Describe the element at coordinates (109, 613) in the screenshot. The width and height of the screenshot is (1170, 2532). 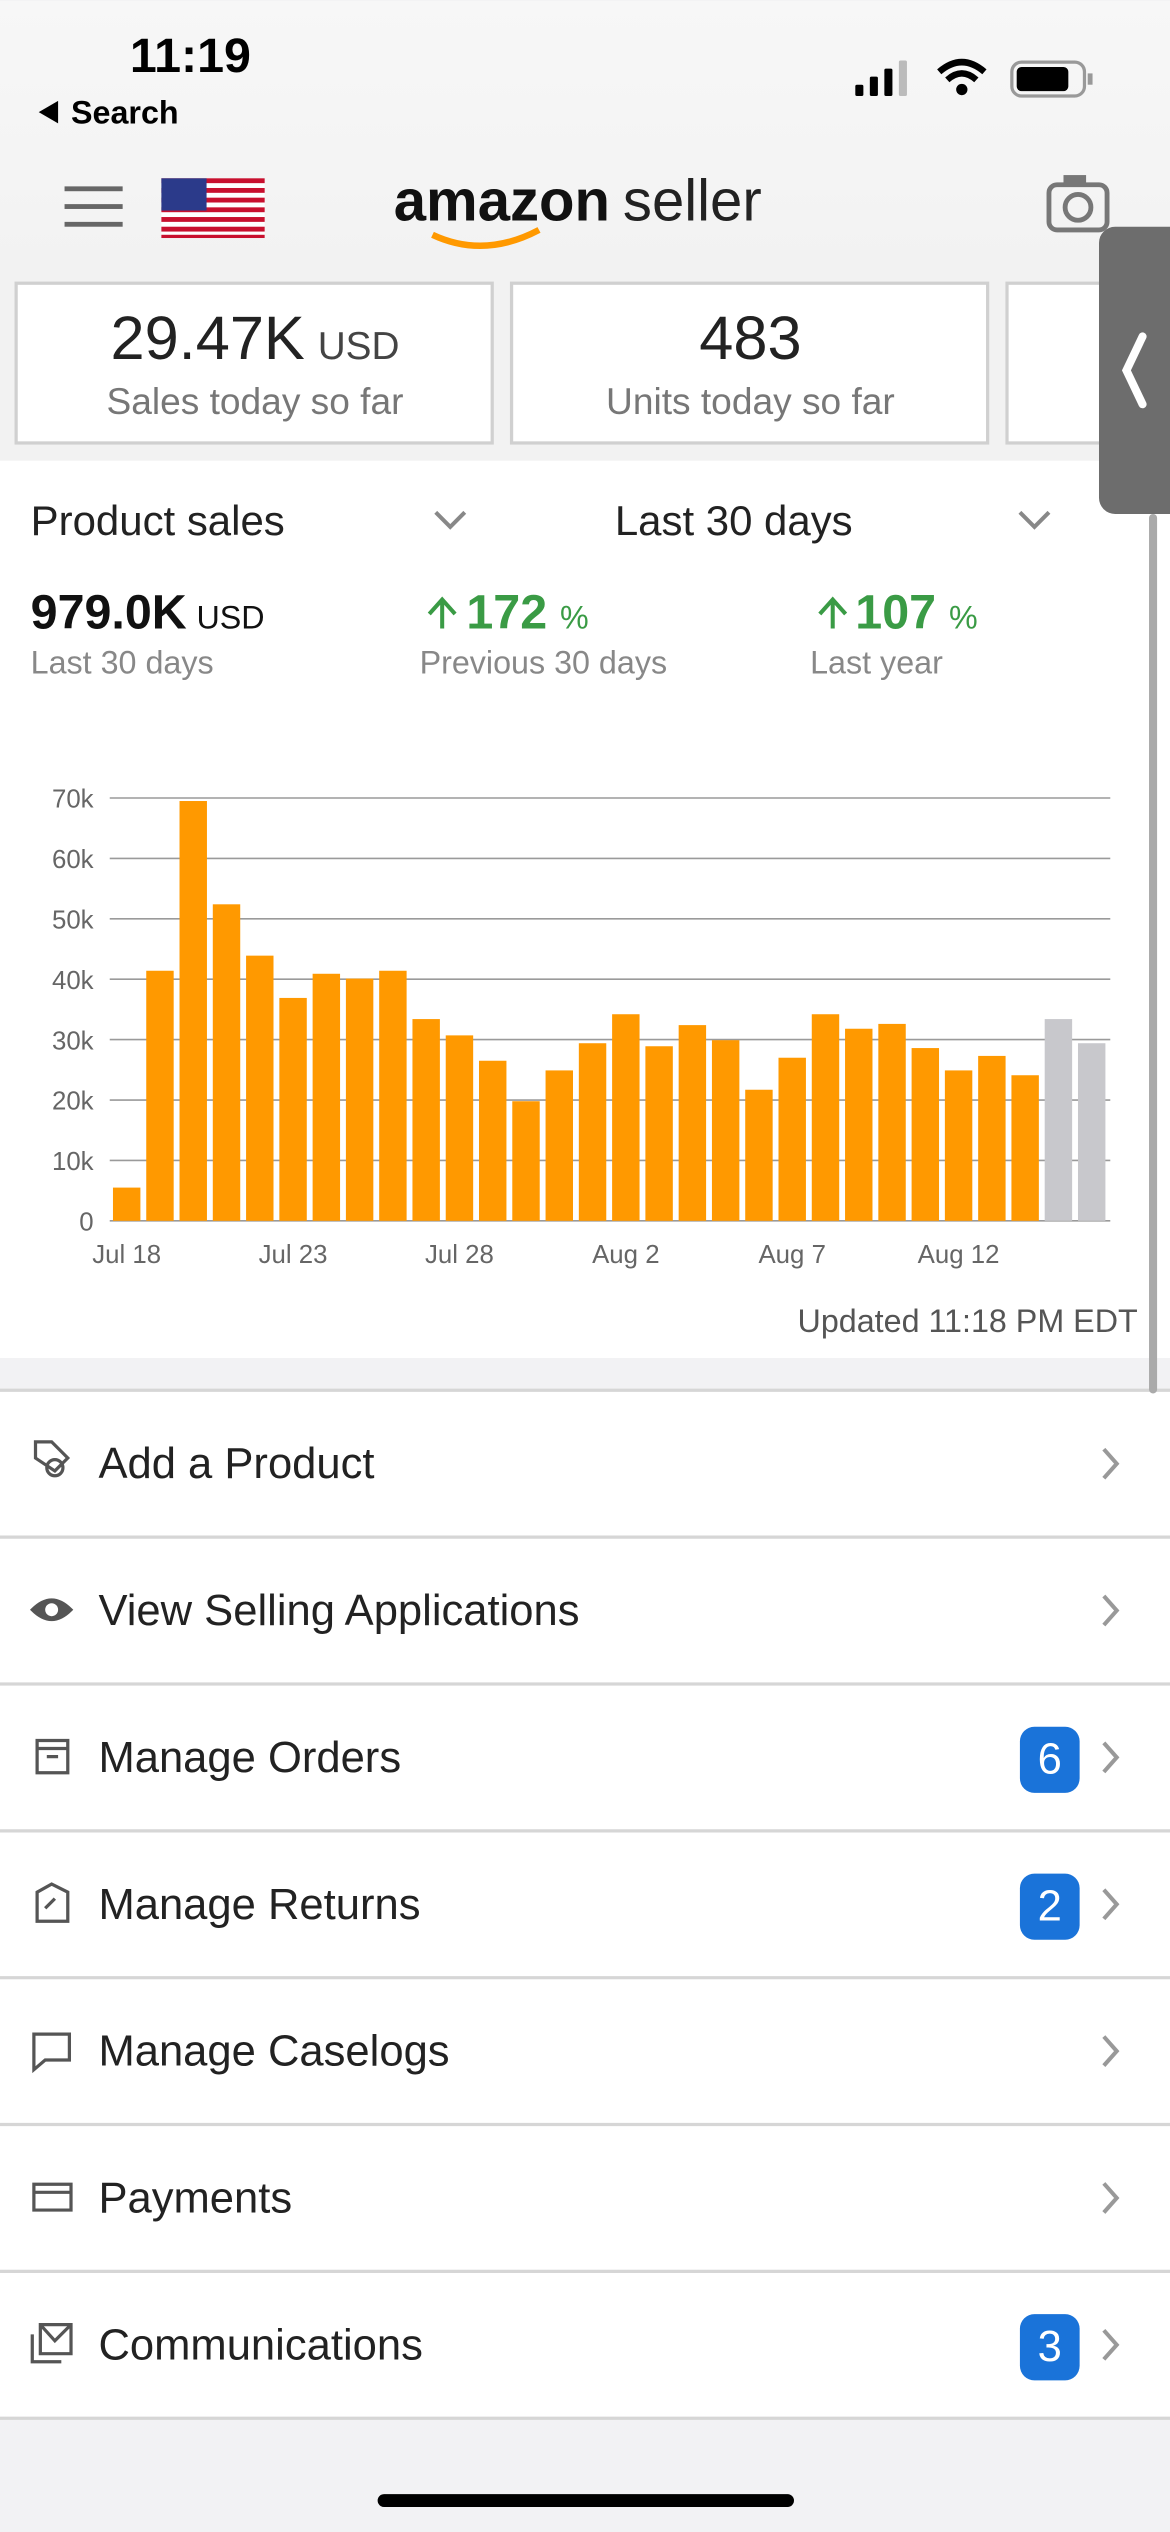
I see `stat-number: 979.0K` at that location.